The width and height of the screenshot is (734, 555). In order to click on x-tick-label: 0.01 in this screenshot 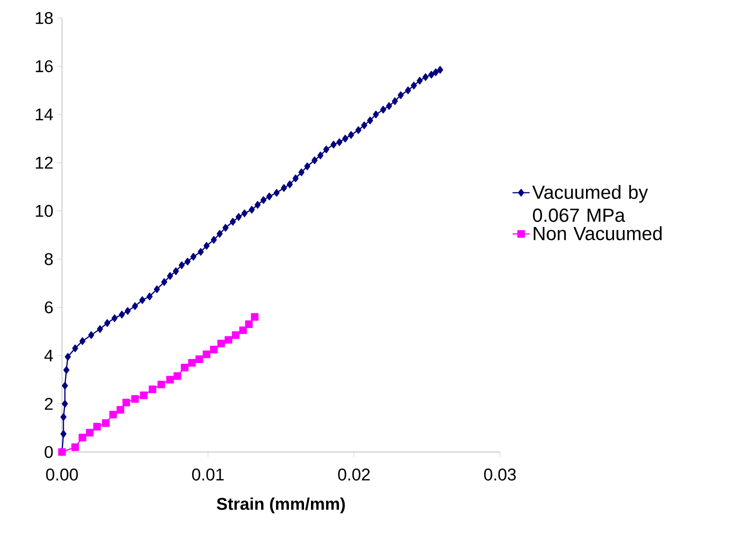, I will do `click(208, 474)`.